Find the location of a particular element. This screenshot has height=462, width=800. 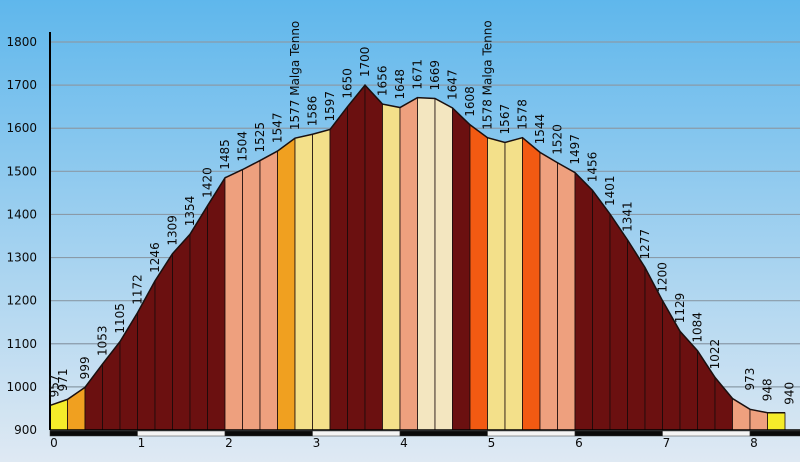

elevation-label-16: 1597 is located at coordinates (330, 106).